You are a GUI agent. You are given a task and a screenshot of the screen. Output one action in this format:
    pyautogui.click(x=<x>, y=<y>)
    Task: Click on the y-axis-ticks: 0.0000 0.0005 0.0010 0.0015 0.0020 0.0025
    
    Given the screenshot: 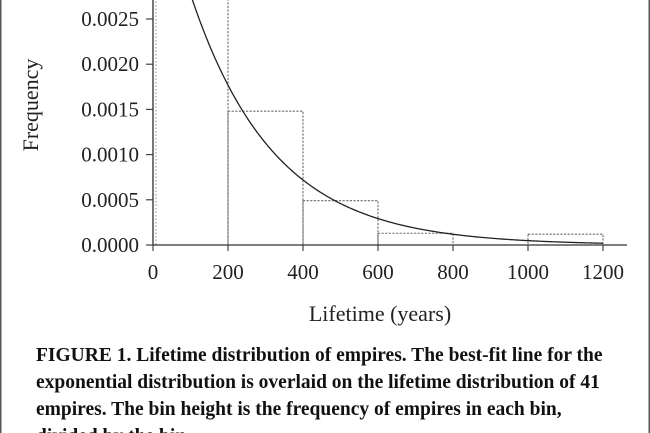 What is the action you would take?
    pyautogui.click(x=117, y=132)
    